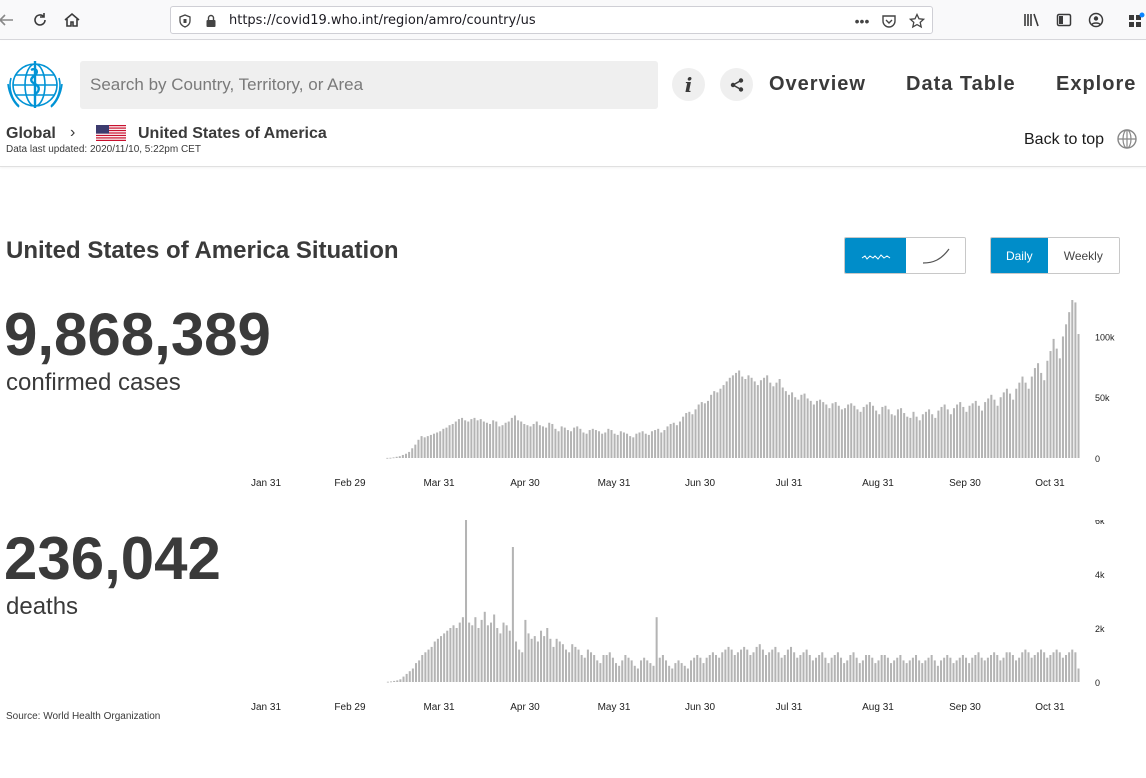  What do you see at coordinates (1032, 20) in the screenshot?
I see `library-icon` at bounding box center [1032, 20].